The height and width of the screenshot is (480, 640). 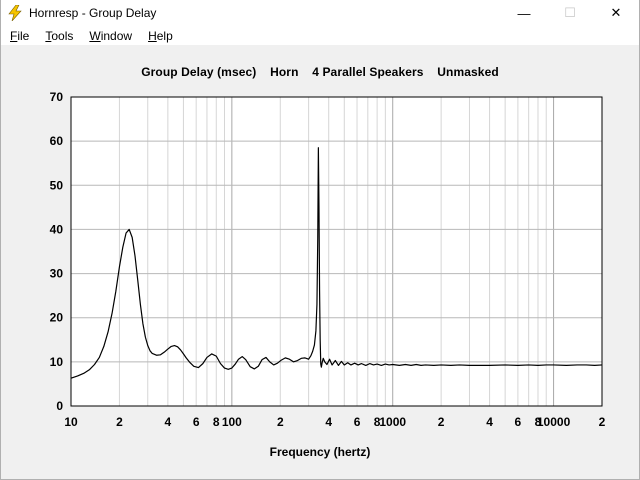 What do you see at coordinates (320, 13) in the screenshot?
I see `title-bar: Hornresp - Group Delay — ☐ ✕` at bounding box center [320, 13].